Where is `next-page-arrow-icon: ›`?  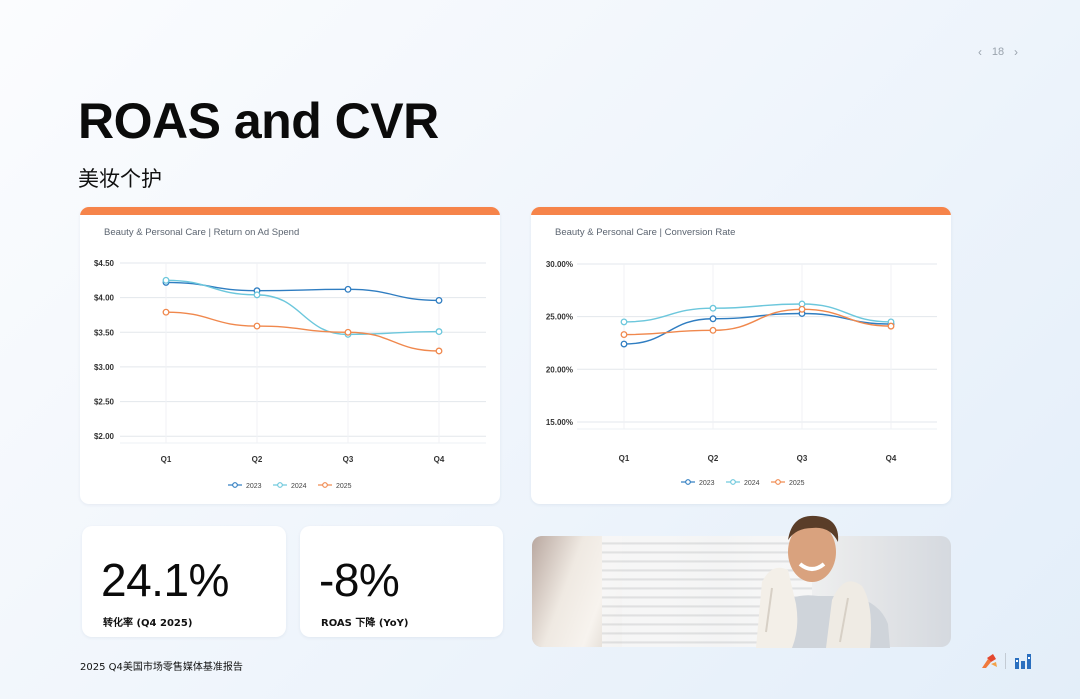
next-page-arrow-icon: › is located at coordinates (1016, 52).